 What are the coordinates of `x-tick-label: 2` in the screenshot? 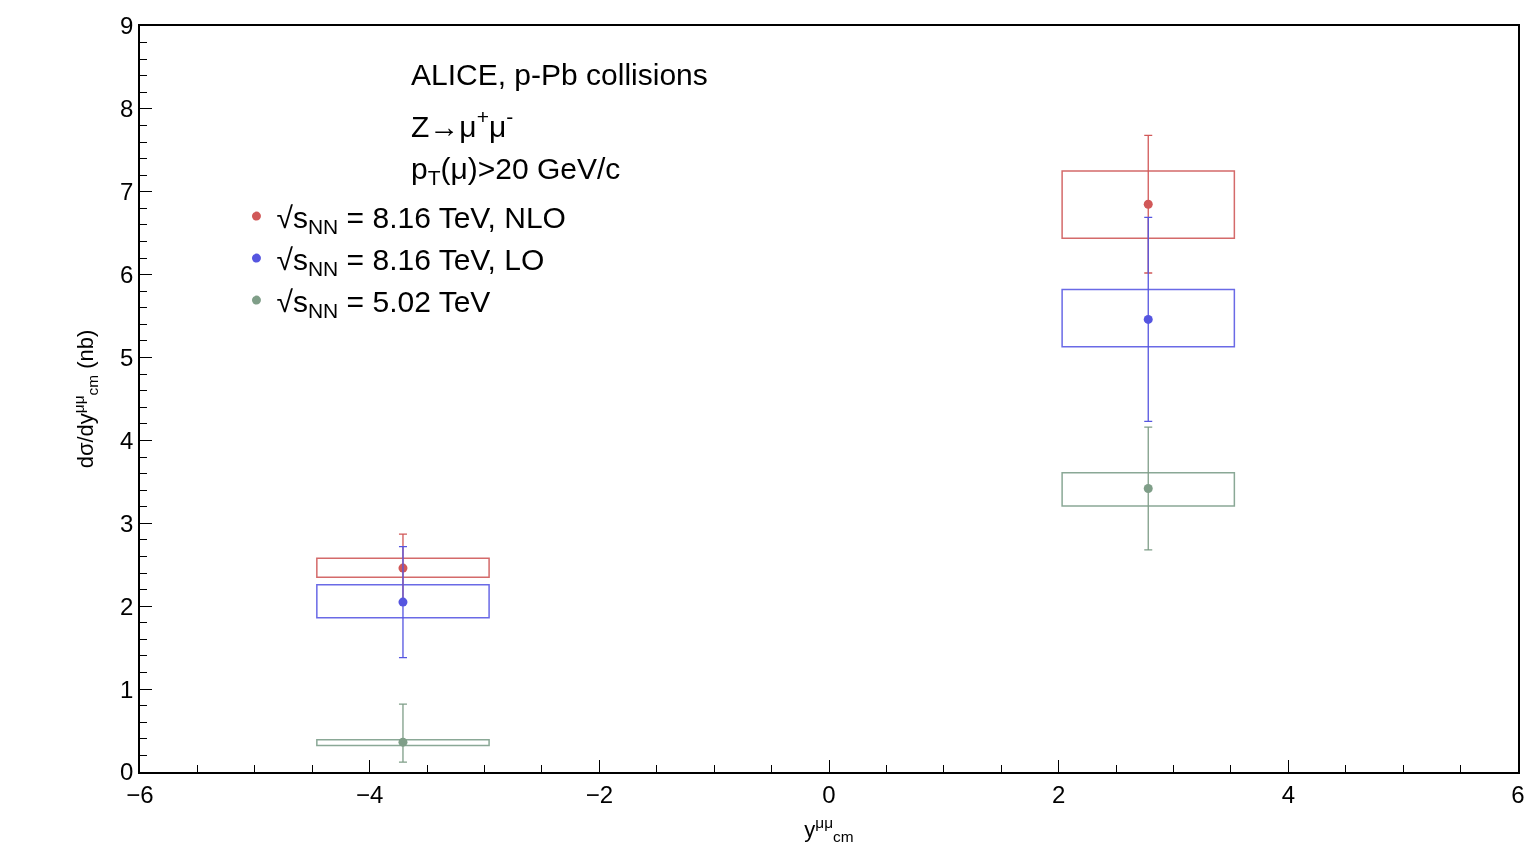 It's located at (1058, 794).